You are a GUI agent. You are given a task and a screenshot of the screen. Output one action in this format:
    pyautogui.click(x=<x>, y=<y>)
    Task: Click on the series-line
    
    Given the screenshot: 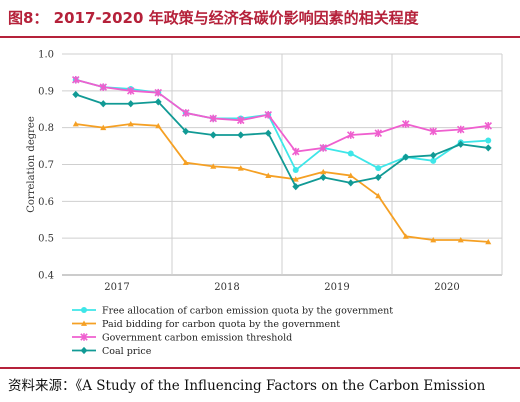 What is the action you would take?
    pyautogui.click(x=282, y=115)
    